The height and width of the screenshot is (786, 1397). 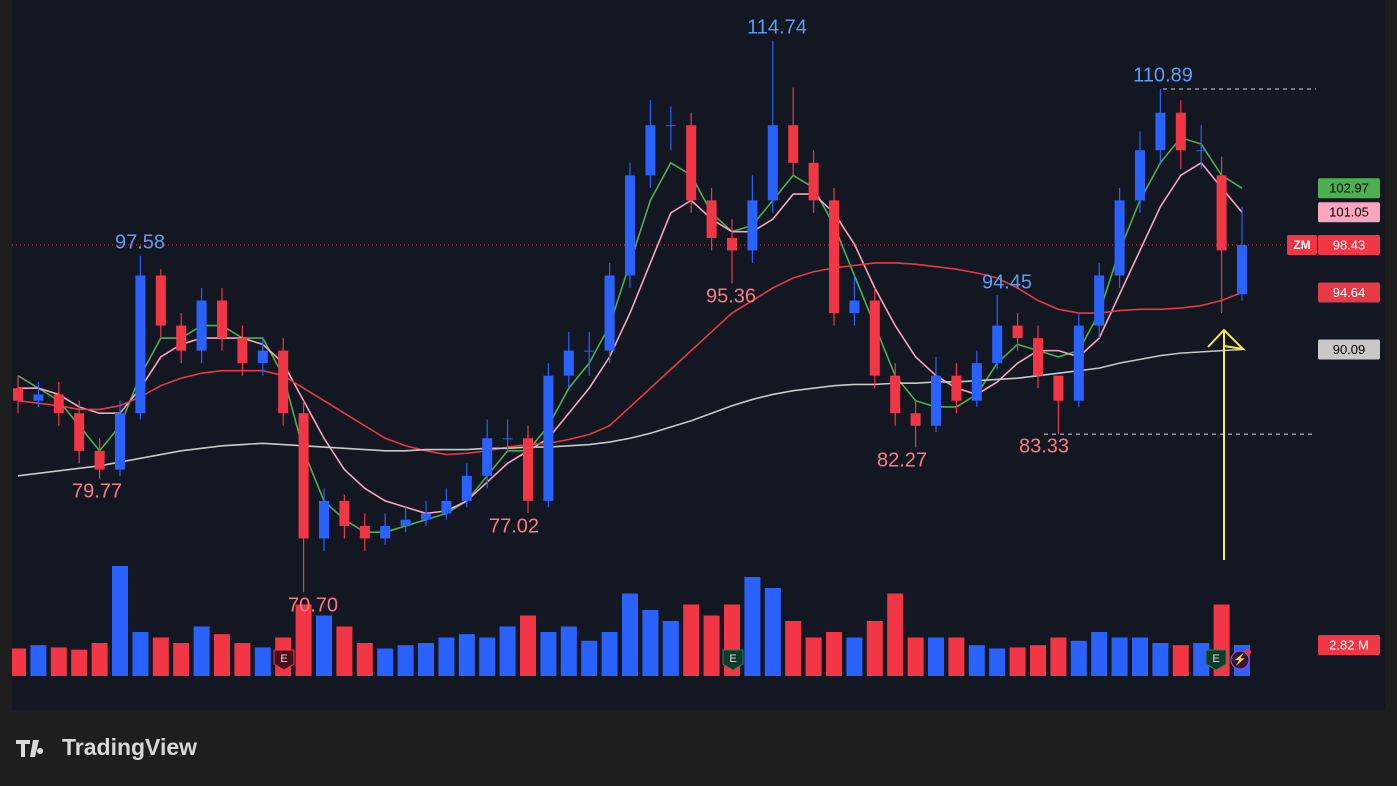 I want to click on ma-value-label: 102.97, so click(x=1349, y=188).